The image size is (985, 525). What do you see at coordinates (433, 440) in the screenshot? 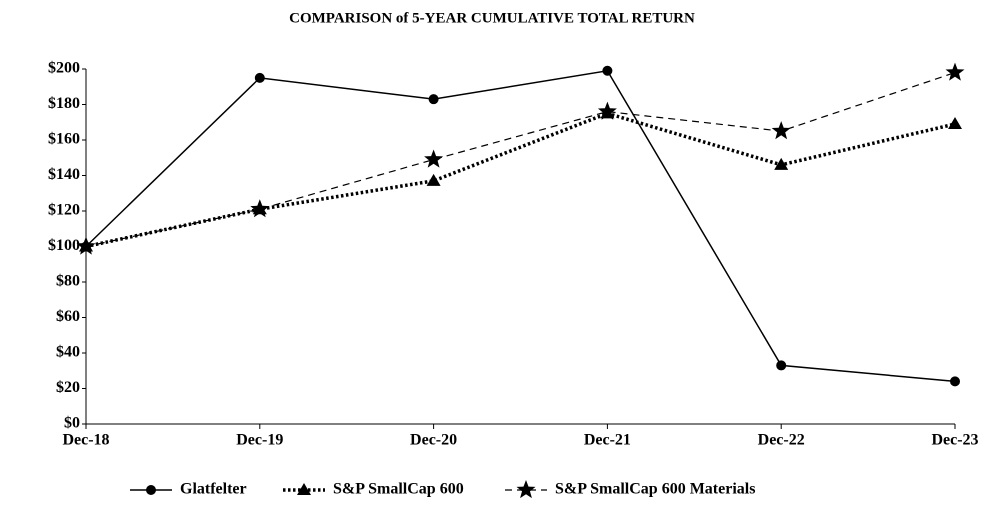
I see `x-tick-label: Dec-20` at bounding box center [433, 440].